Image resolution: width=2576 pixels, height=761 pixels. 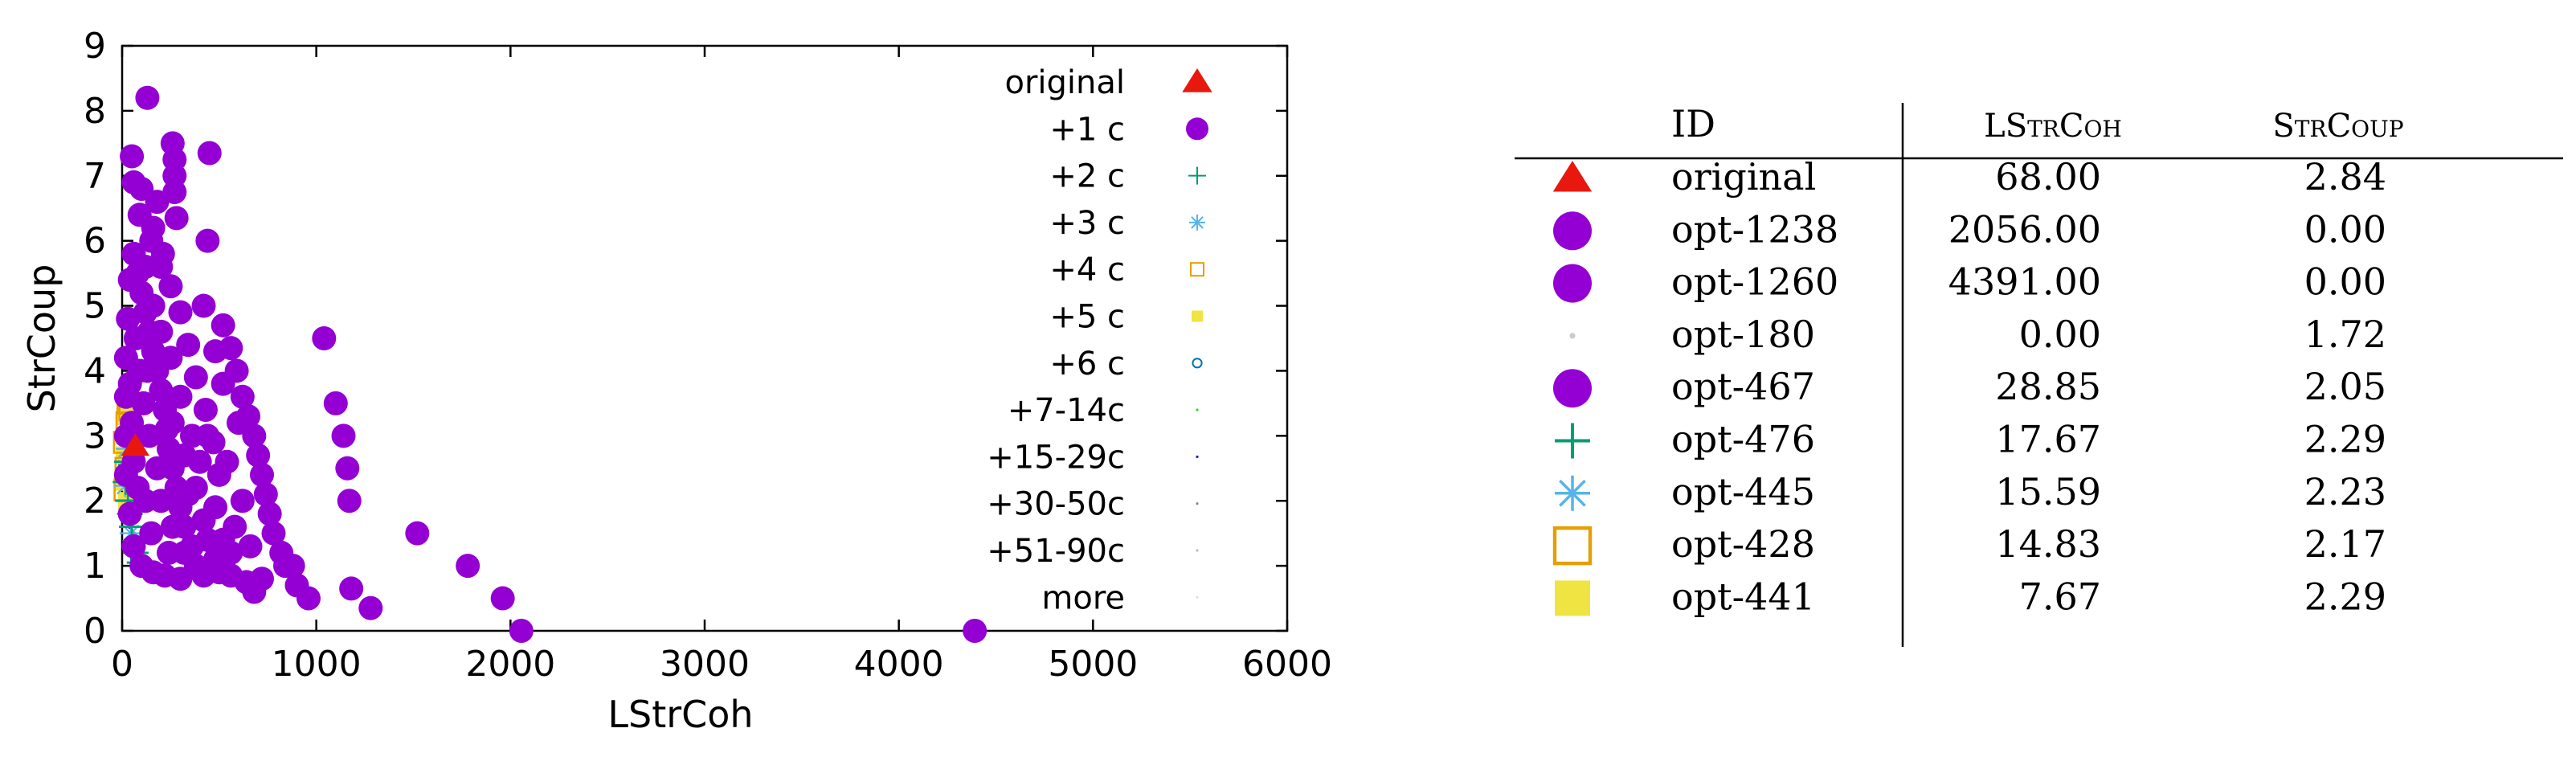 What do you see at coordinates (1969, 386) in the screenshot?
I see `table-row: opt-467 28.85 2.05` at bounding box center [1969, 386].